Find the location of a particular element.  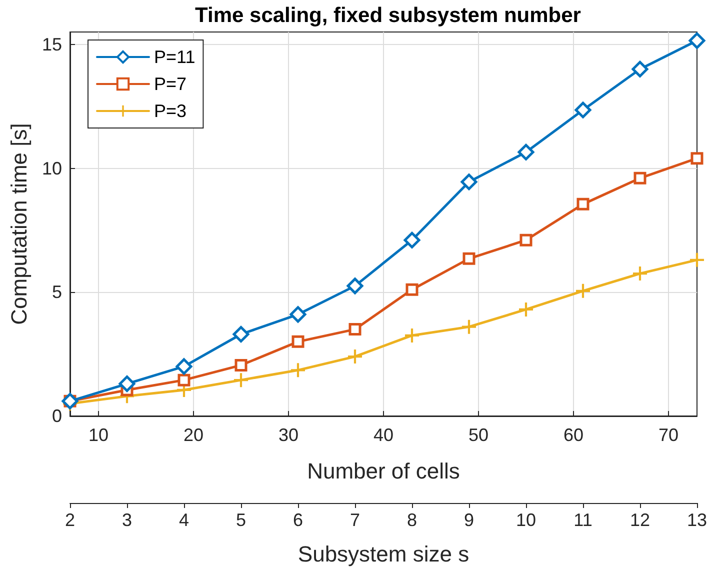

x-tick-label: 50 is located at coordinates (478, 435).